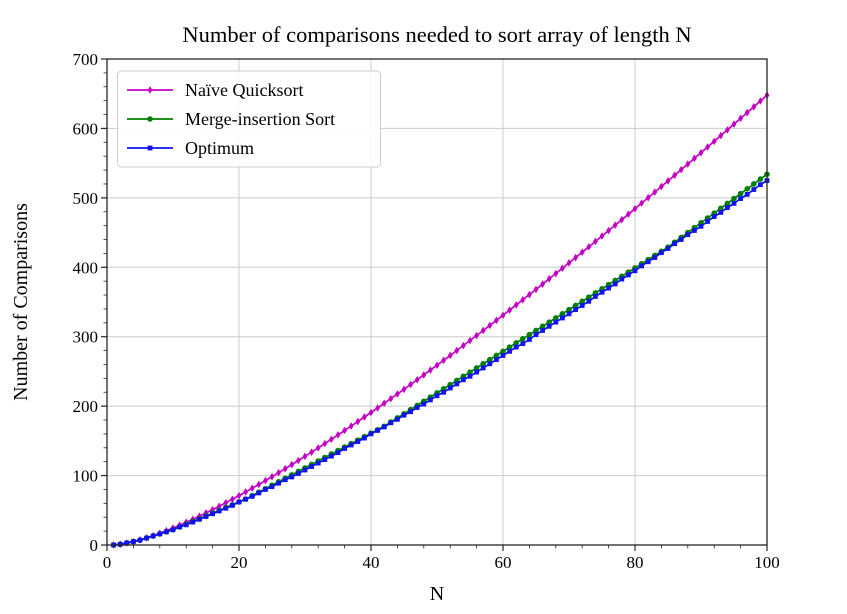 The width and height of the screenshot is (847, 614). What do you see at coordinates (244, 90) in the screenshot?
I see `legend-label-naive-quicksort: Naïve Quicksort` at bounding box center [244, 90].